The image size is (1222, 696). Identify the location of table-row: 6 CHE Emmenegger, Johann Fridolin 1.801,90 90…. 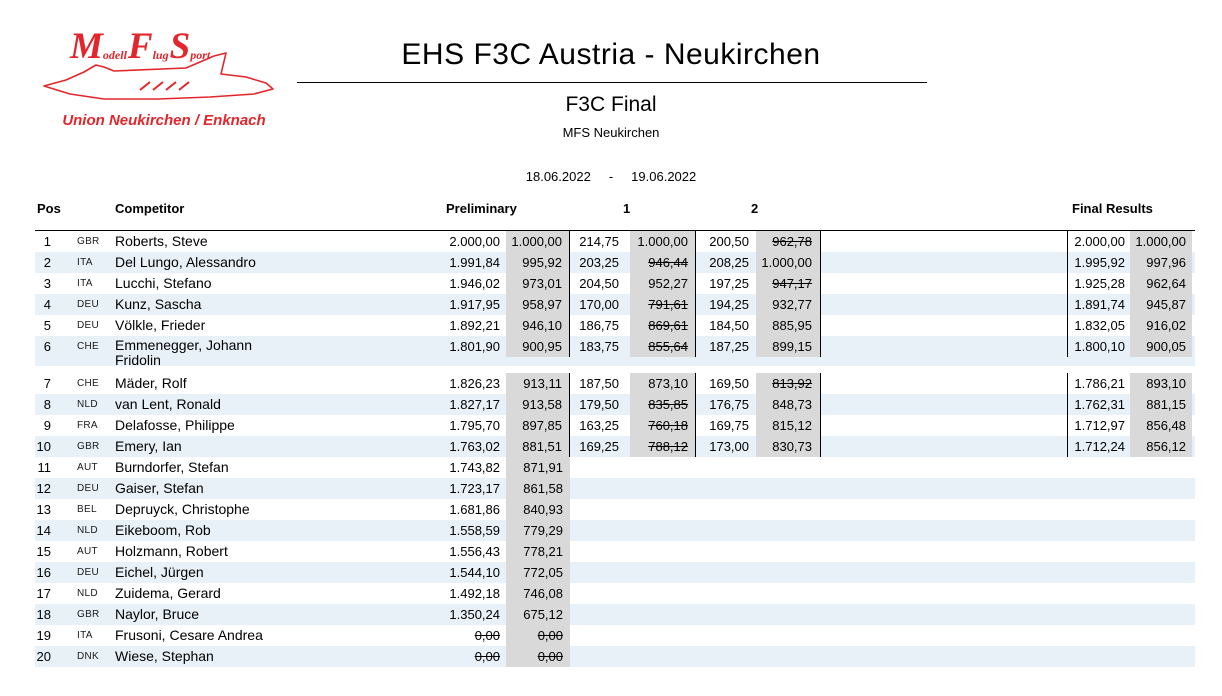
(615, 352).